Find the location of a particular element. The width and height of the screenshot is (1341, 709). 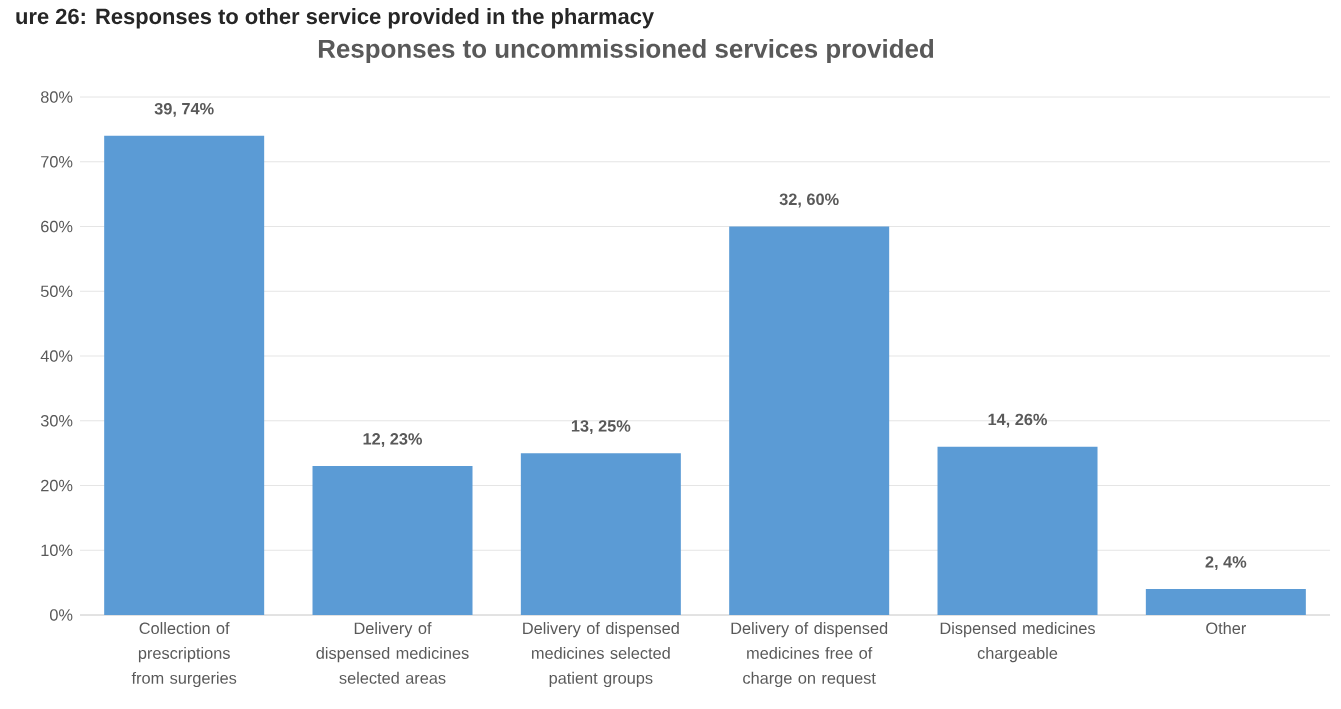

x-tick-label: Dispensed medicines chargeable is located at coordinates (1017, 642).